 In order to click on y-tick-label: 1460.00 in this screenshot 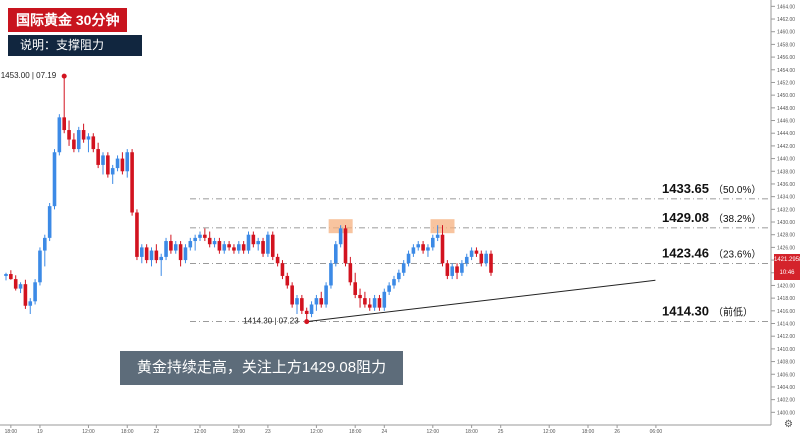, I will do `click(786, 33)`.